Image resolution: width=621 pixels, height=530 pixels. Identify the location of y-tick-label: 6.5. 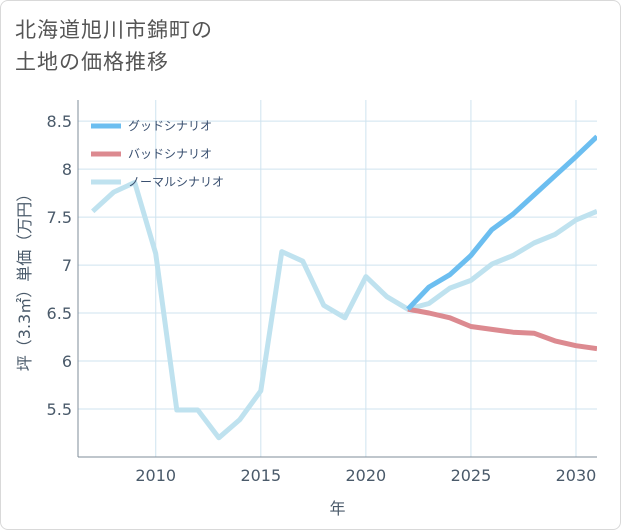
(59, 313).